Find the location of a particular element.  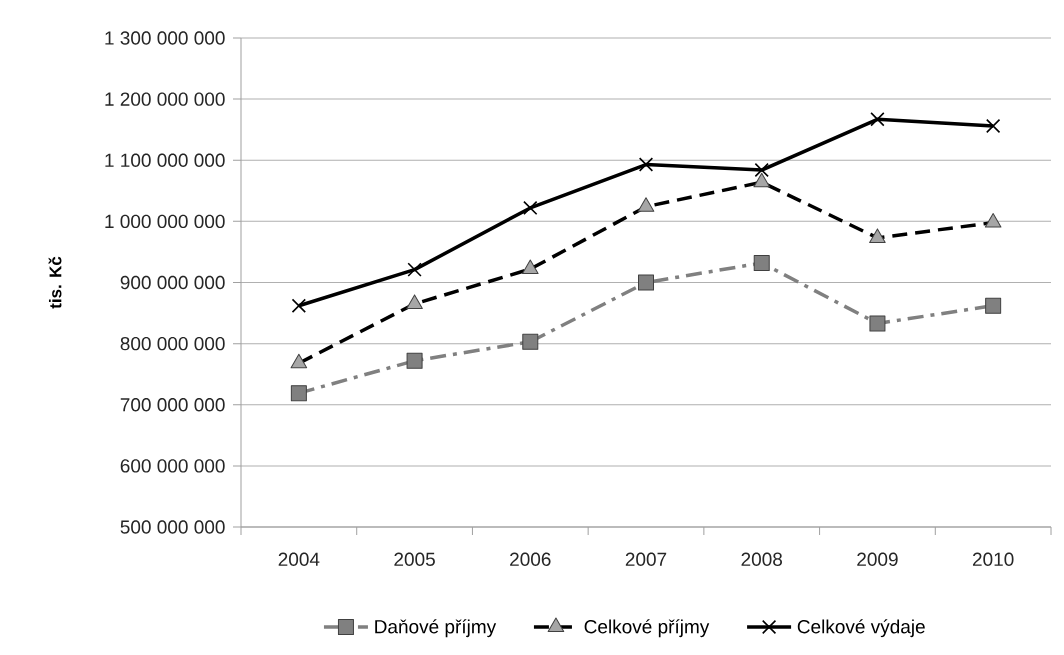

y-tick-label: 1 000 000 000 is located at coordinates (165, 221).